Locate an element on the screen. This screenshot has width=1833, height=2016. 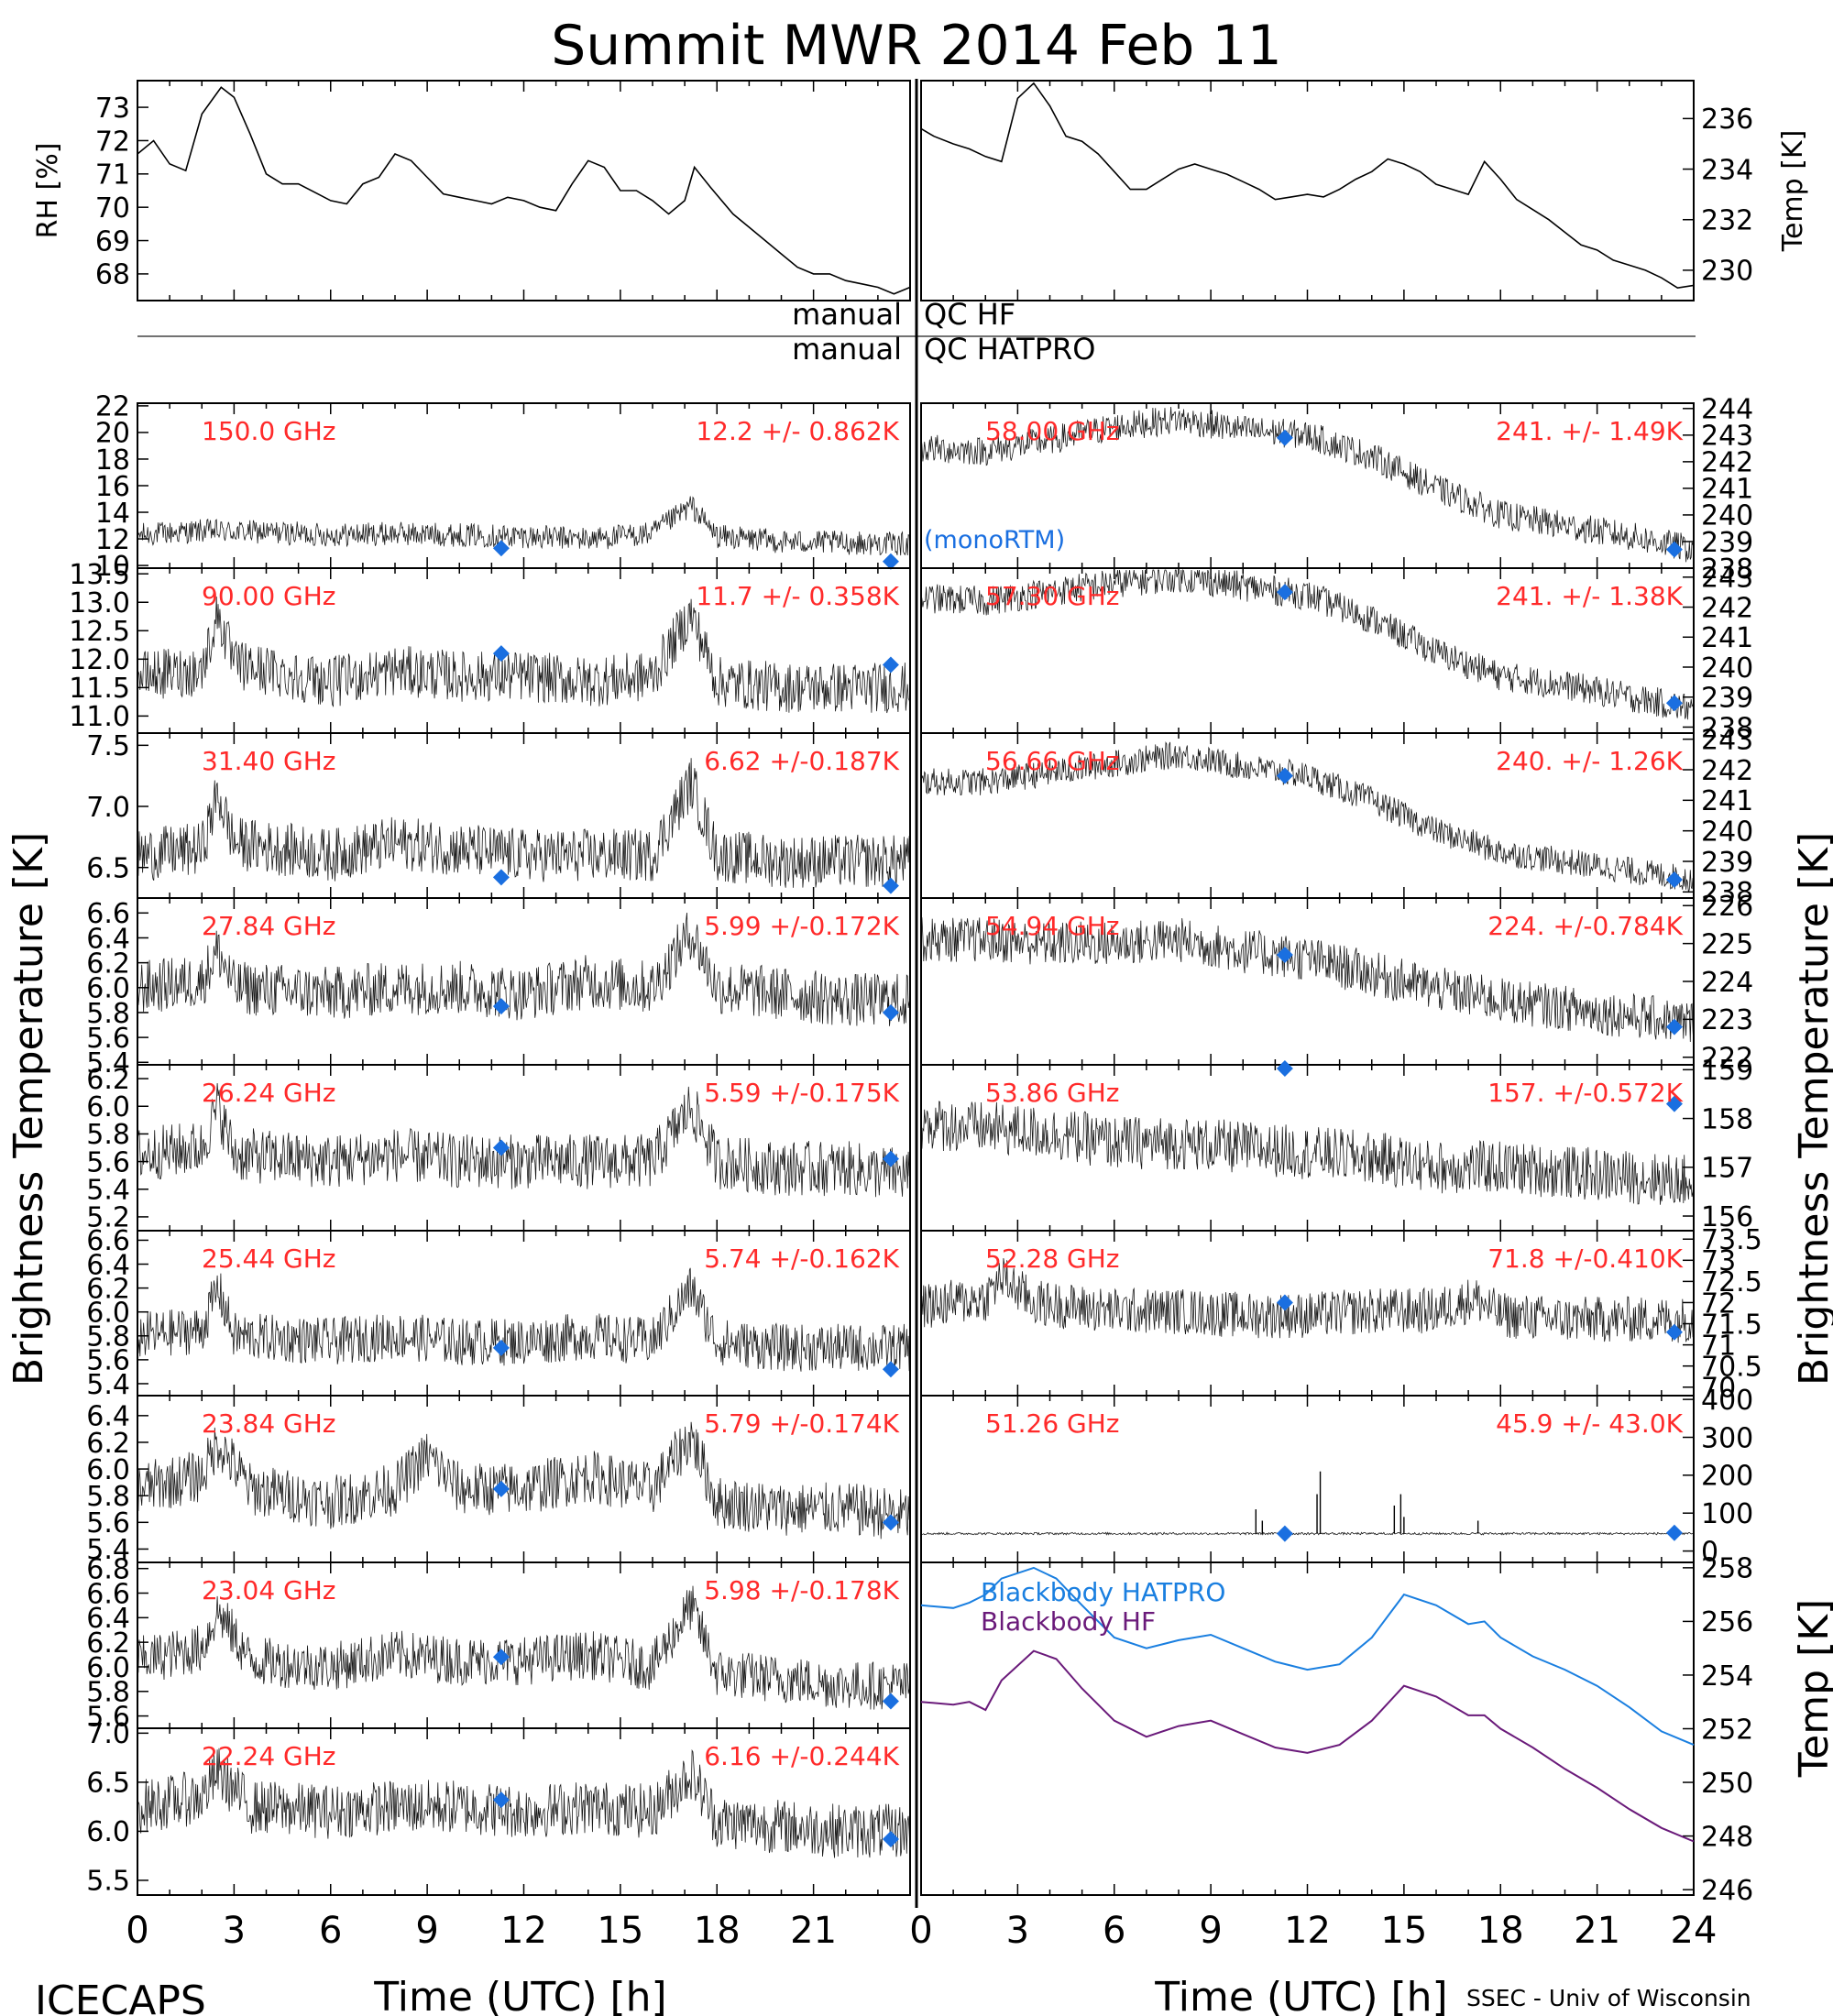
panel-ch-58.00-ytick-label: 242 is located at coordinates (1727, 463).